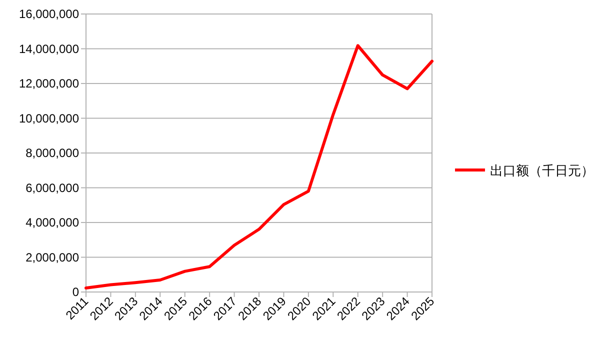 This screenshot has height=340, width=605. Describe the element at coordinates (76, 292) in the screenshot. I see `y-tick-label: 0` at that location.